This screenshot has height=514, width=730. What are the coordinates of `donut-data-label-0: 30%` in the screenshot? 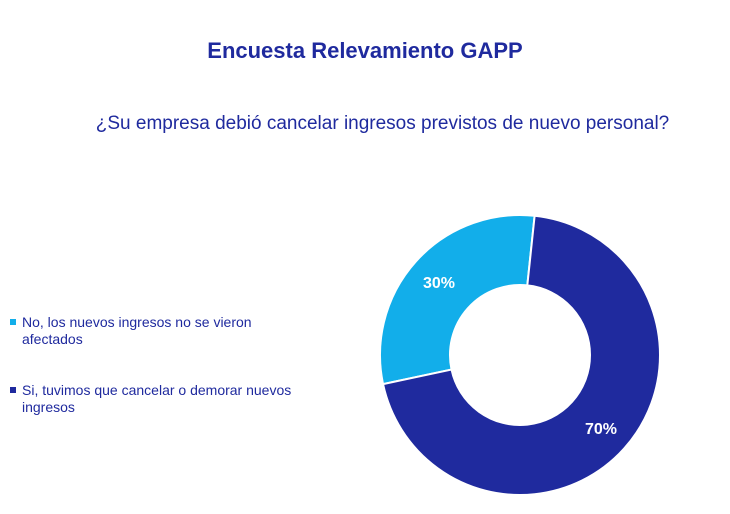 It's located at (439, 283).